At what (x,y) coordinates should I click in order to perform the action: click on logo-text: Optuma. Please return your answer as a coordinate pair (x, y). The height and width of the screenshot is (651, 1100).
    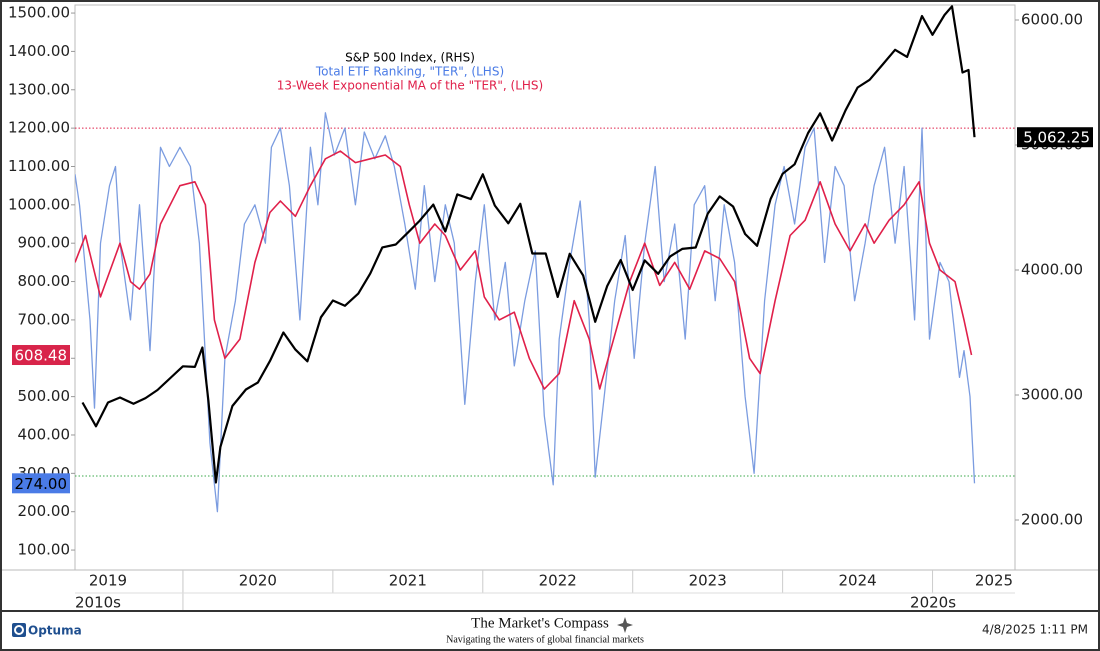
    Looking at the image, I should click on (55, 631).